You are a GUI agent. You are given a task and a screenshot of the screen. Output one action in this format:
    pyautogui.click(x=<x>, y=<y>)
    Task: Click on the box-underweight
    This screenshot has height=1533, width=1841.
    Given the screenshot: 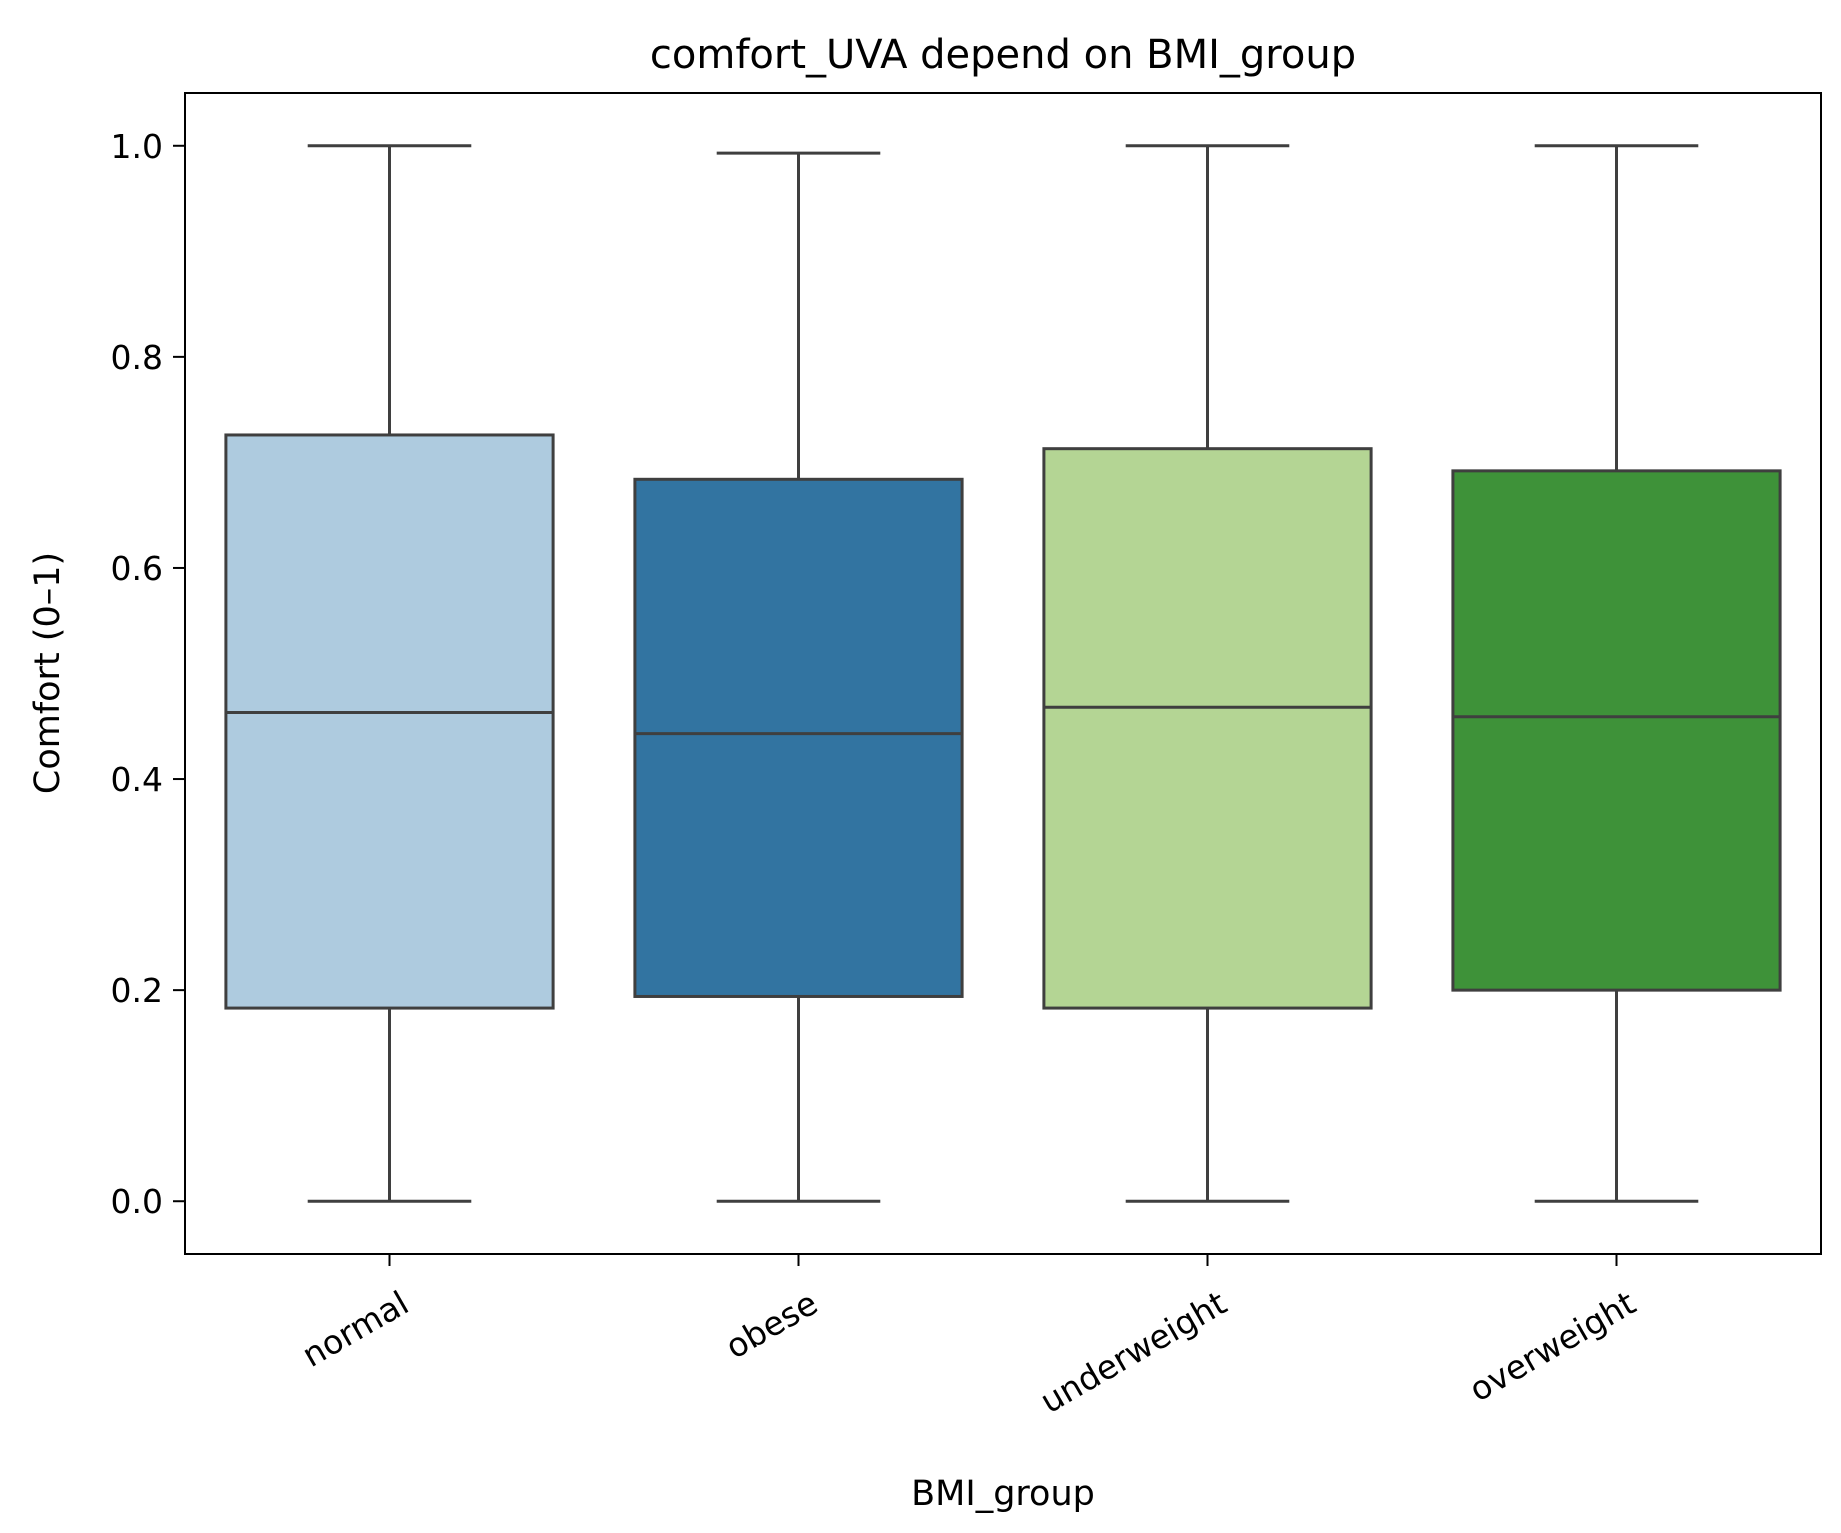 What is the action you would take?
    pyautogui.click(x=1207, y=728)
    